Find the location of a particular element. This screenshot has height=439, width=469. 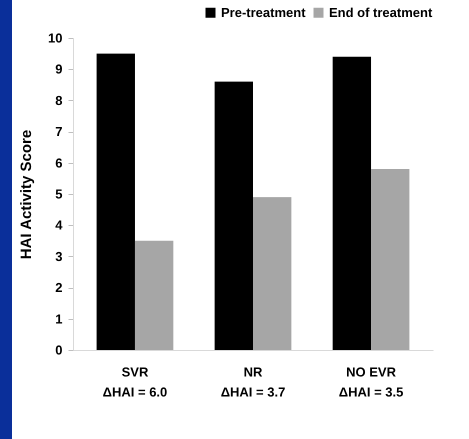

legend-label: End of treatment is located at coordinates (381, 12).